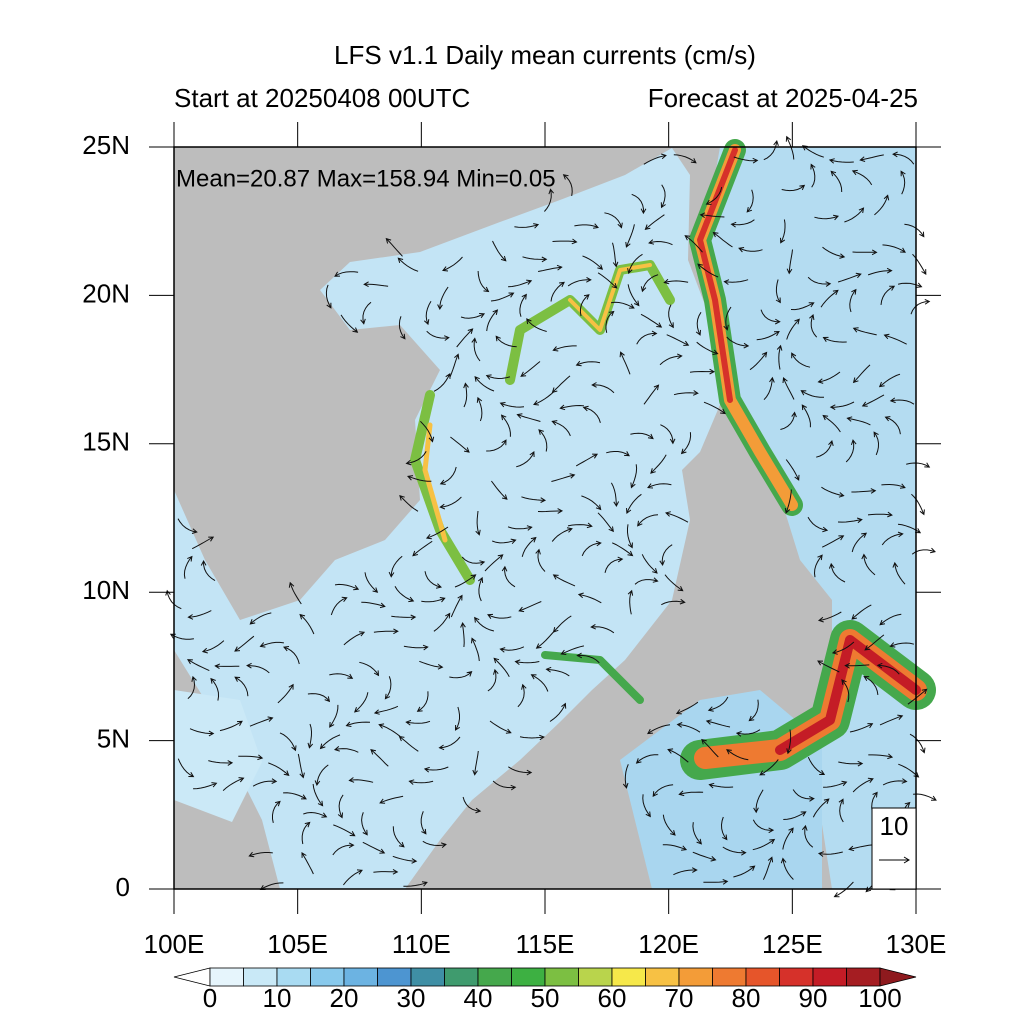 The image size is (1024, 1024). I want to click on y-tick-label: 25N, so click(106, 145).